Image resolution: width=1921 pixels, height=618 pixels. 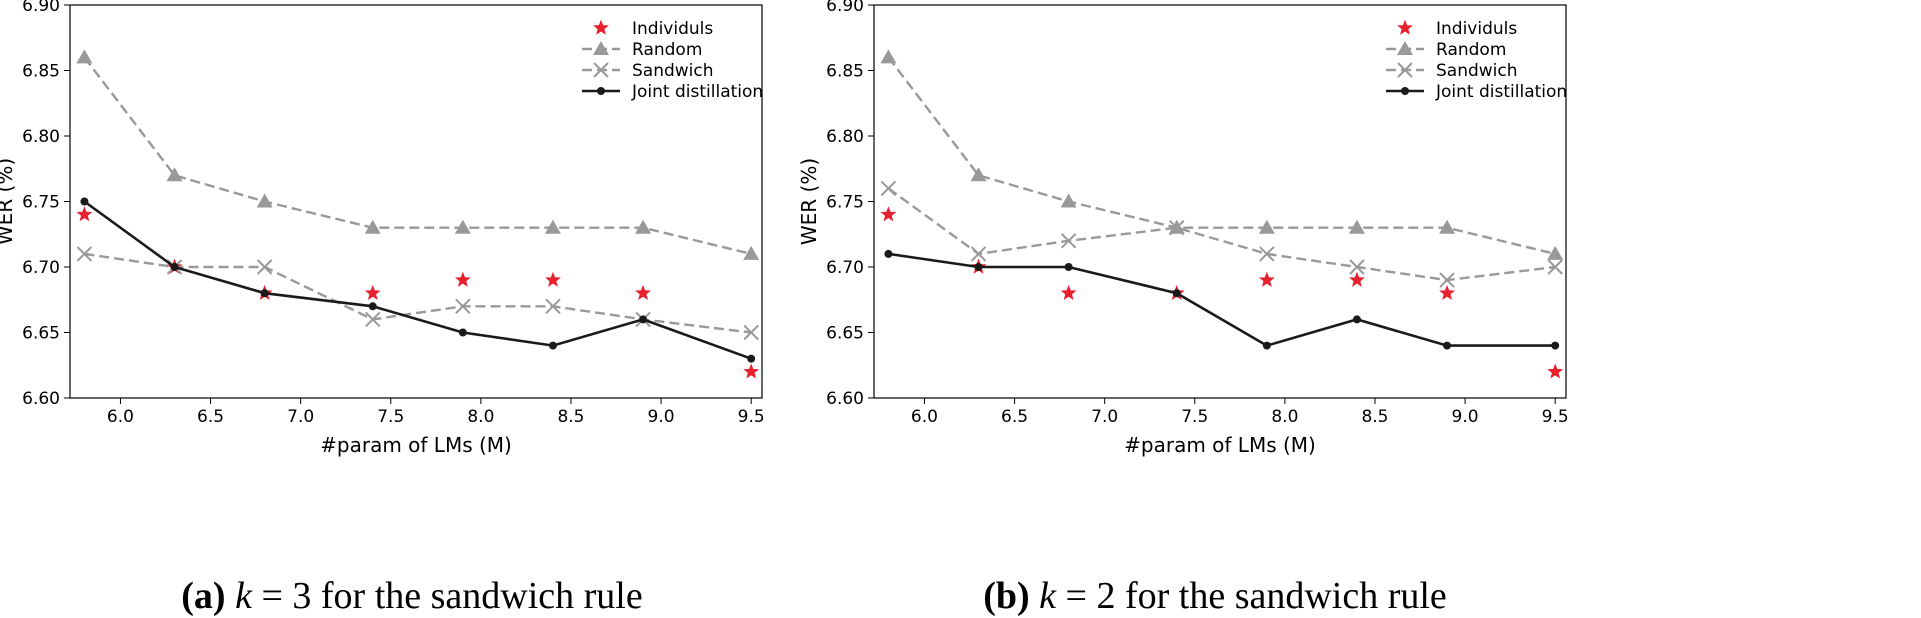 What do you see at coordinates (390, 417) in the screenshot?
I see `x-tick-label: 7.5` at bounding box center [390, 417].